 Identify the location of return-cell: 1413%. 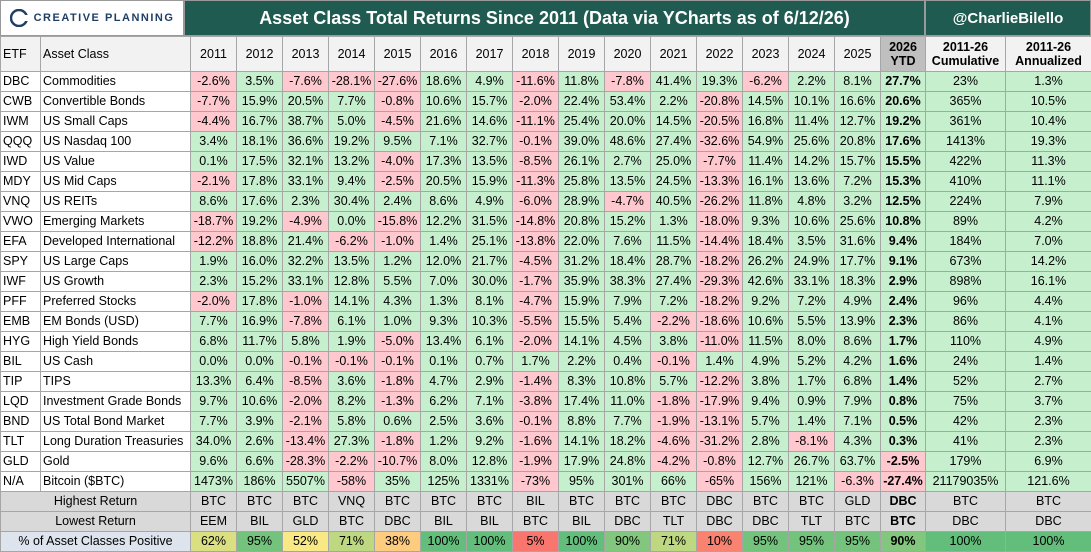
(965, 141).